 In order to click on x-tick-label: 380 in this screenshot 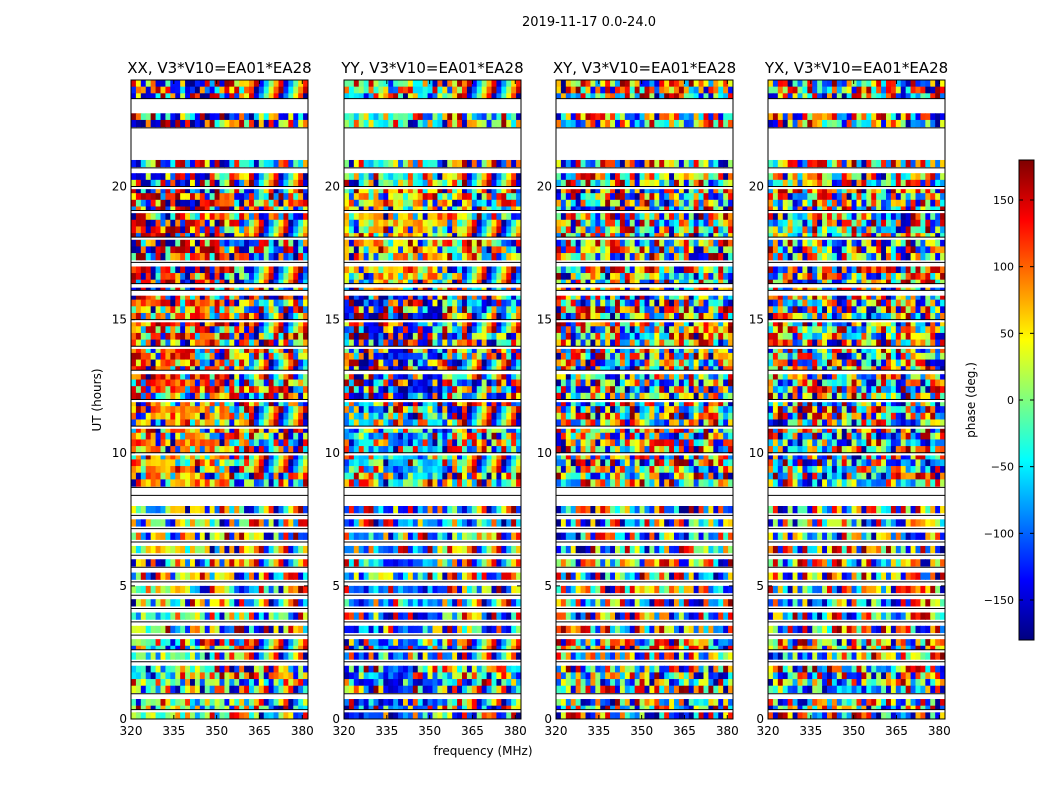, I will do `click(939, 731)`.